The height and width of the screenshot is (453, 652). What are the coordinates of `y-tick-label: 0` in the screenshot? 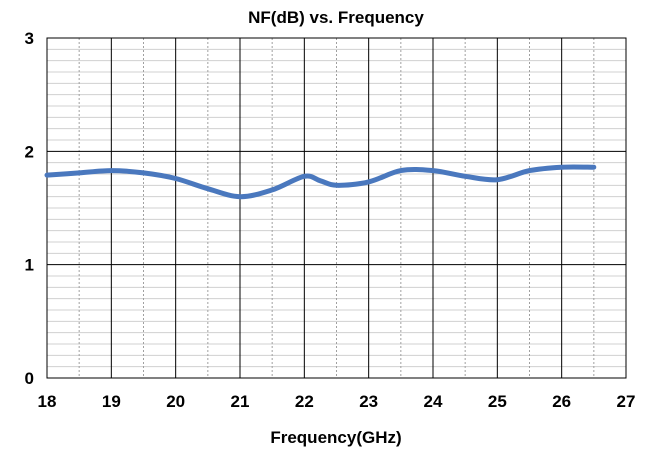 It's located at (29, 378).